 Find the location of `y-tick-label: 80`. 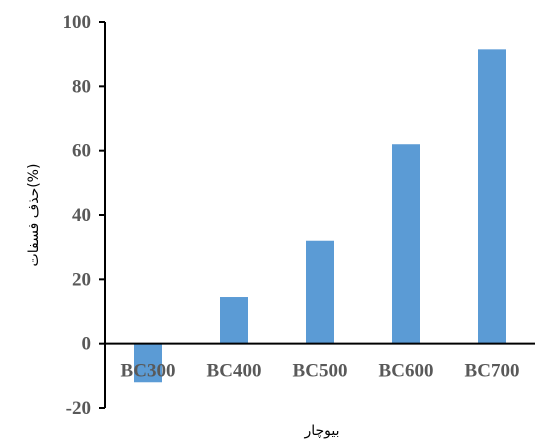

y-tick-label: 80 is located at coordinates (81, 86).